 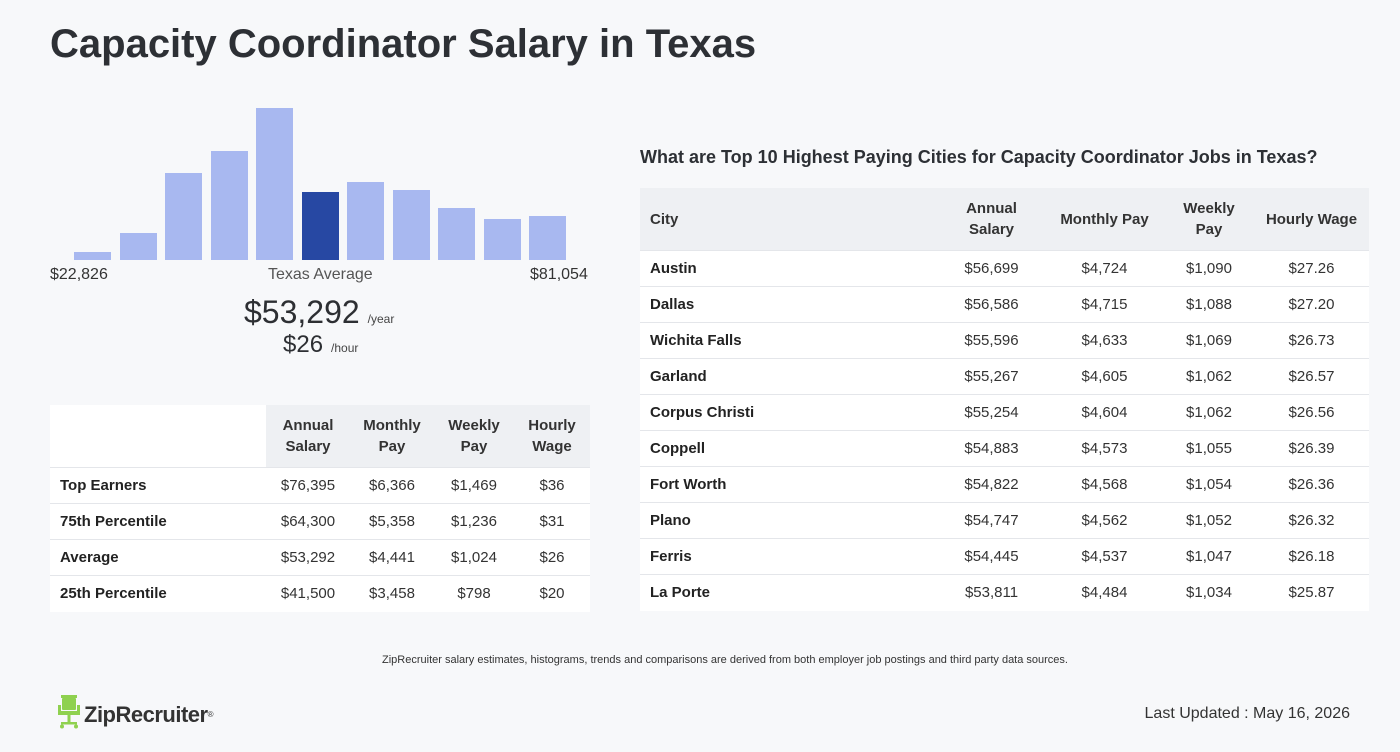 I want to click on histogram-min-label: $22,826, so click(x=79, y=274).